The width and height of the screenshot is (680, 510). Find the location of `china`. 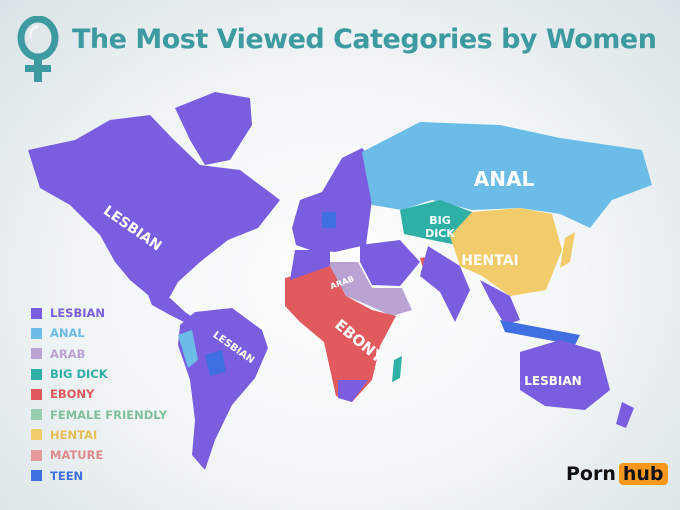

china is located at coordinates (506, 252).